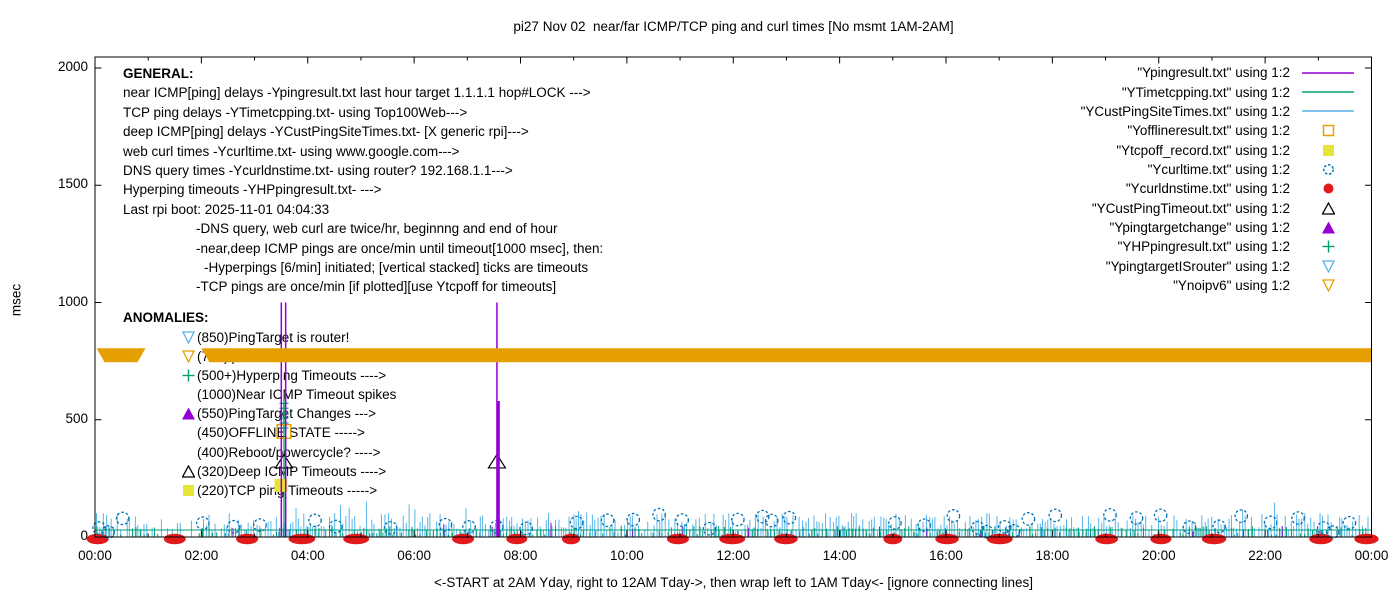 This screenshot has height=600, width=1400. What do you see at coordinates (520, 555) in the screenshot?
I see `x-tick-label: 08:00` at bounding box center [520, 555].